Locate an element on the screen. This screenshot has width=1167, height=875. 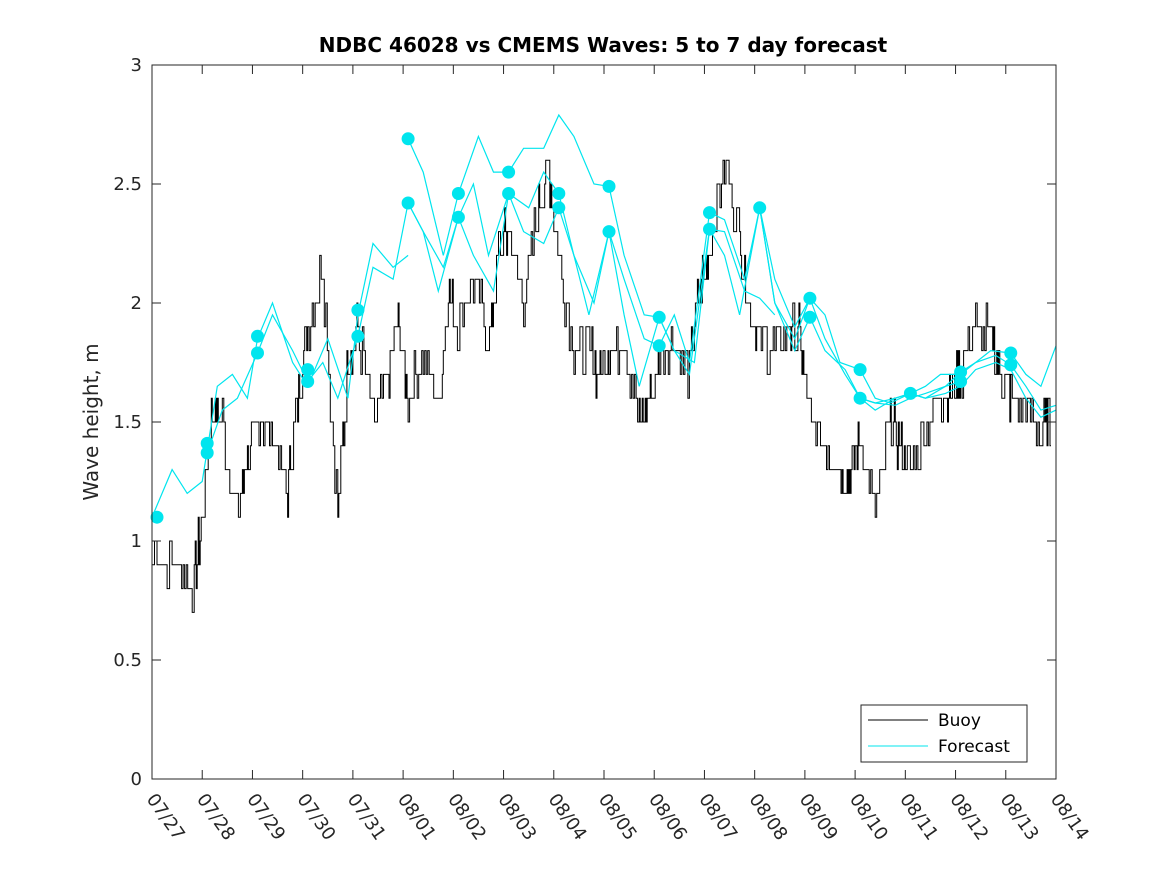
y-tick-label: 2 is located at coordinates (136, 303).